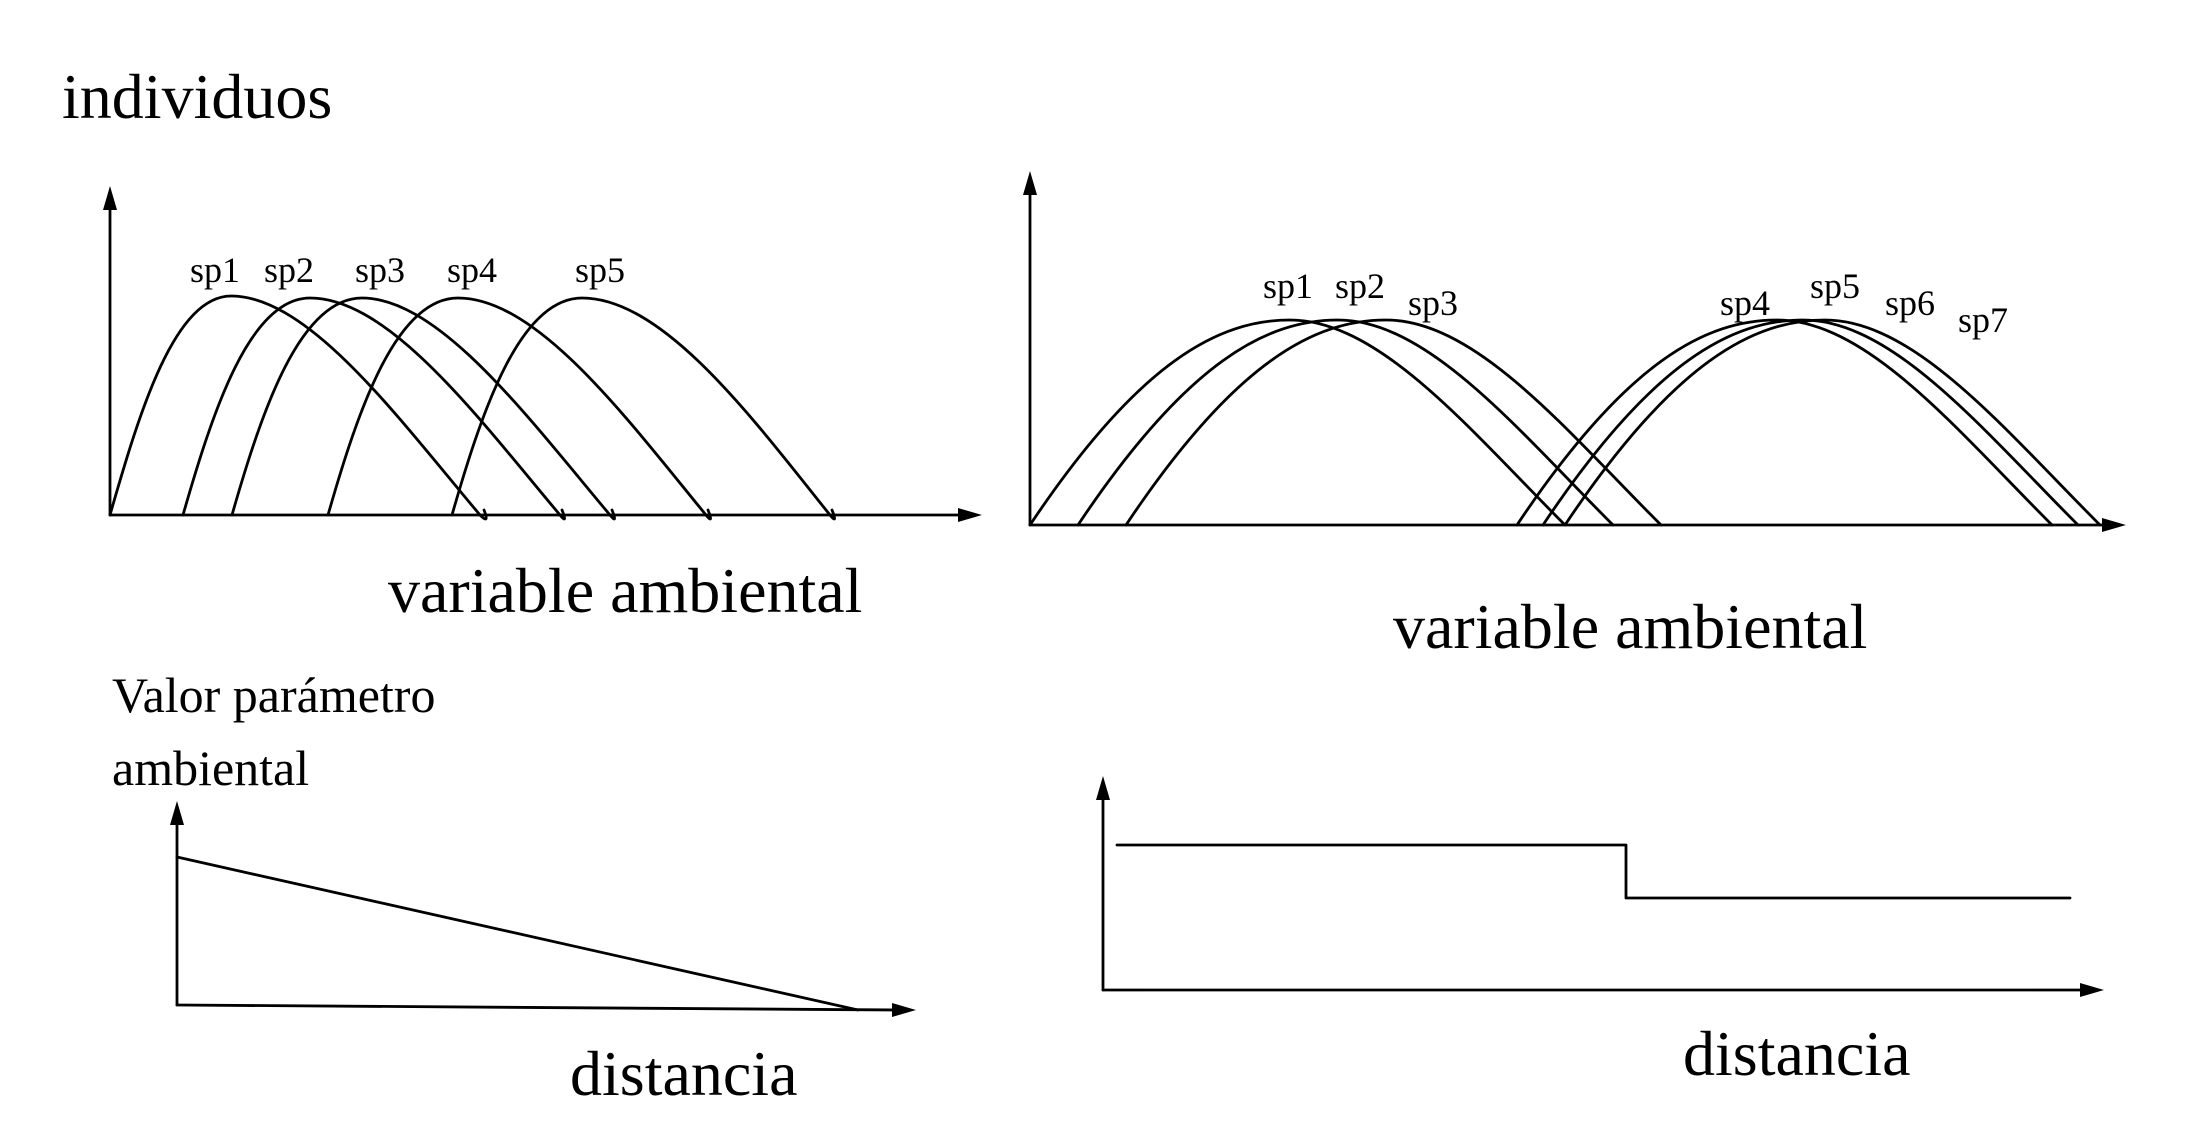  I want to click on species-label-sp7: sp7, so click(1983, 320).